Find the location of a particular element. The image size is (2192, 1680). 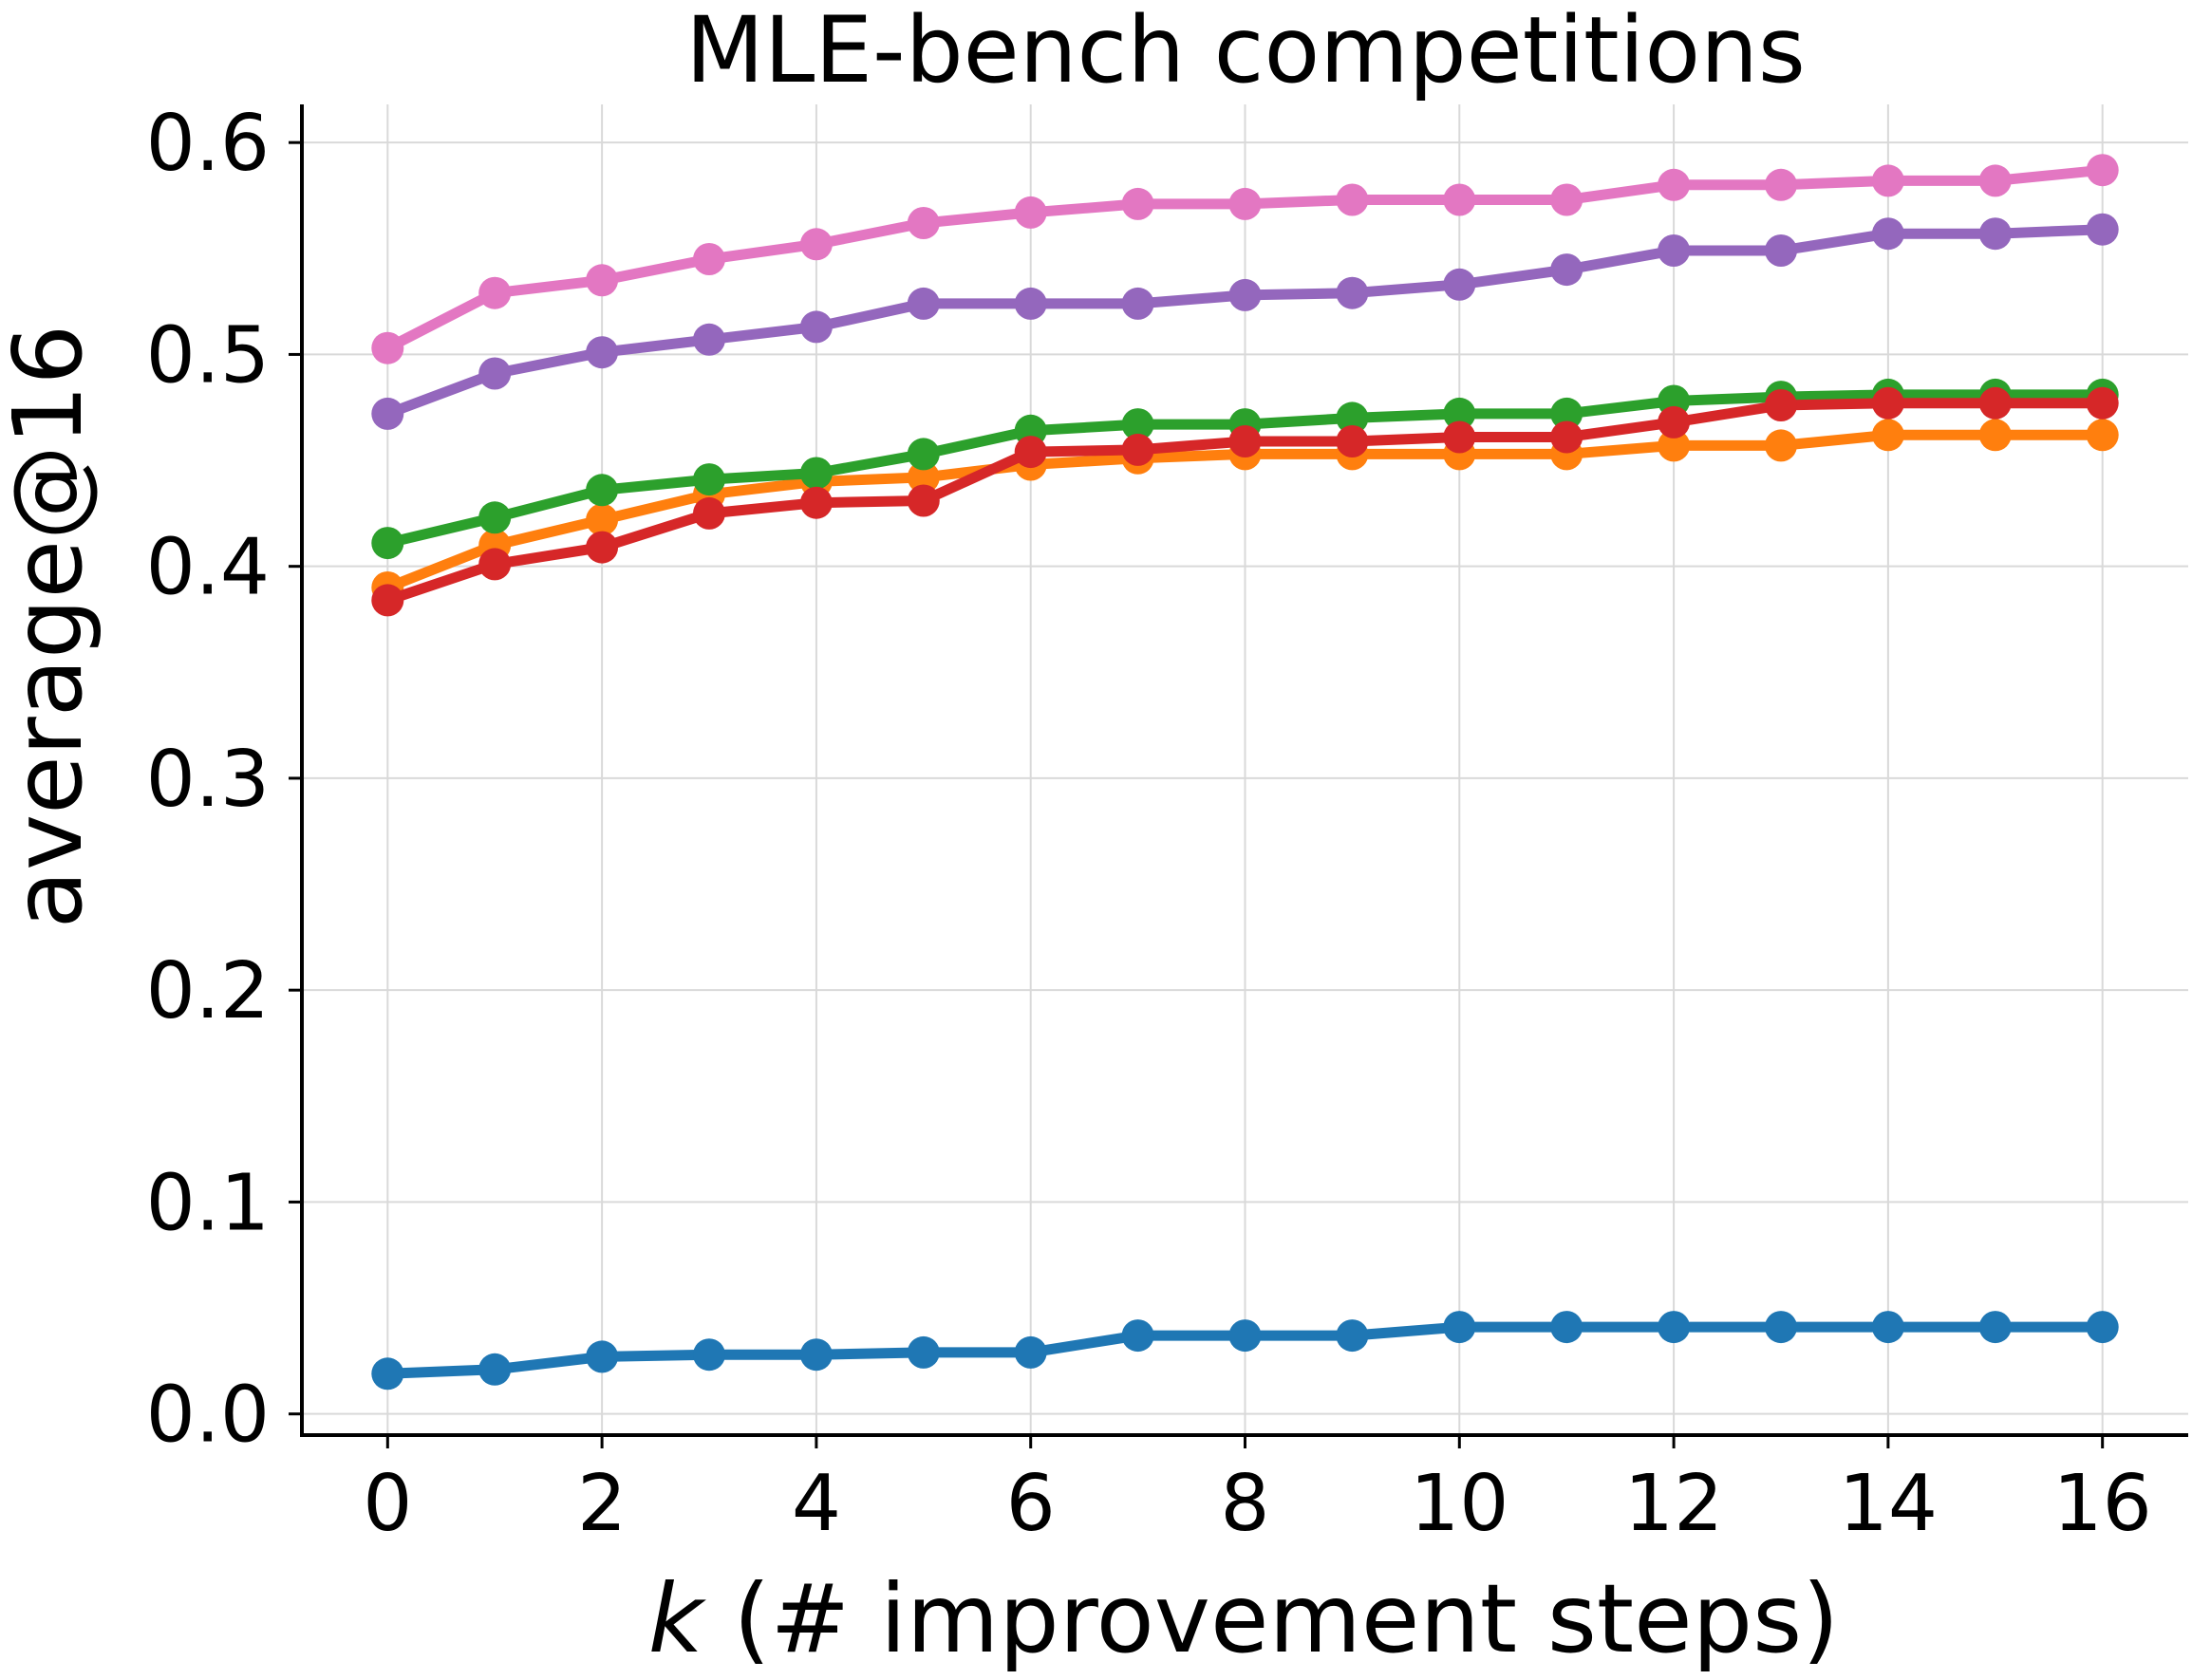

chart-title: MLE-bench competitions is located at coordinates (1245, 52).